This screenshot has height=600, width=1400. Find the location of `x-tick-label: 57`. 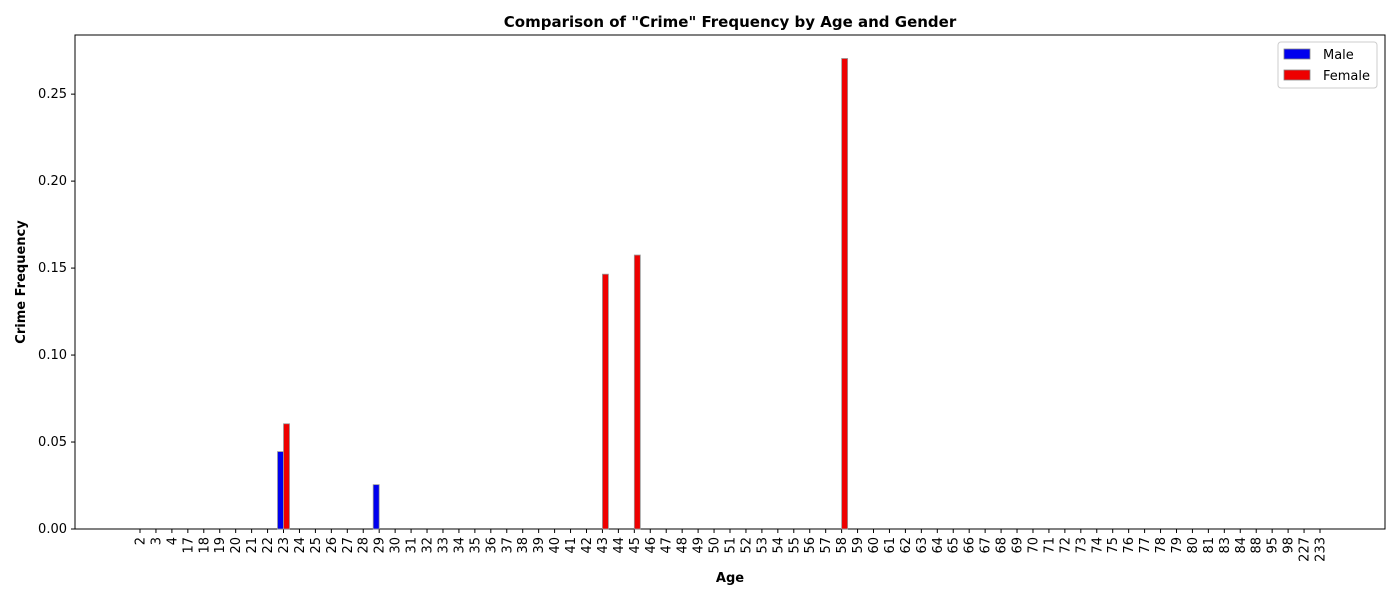

x-tick-label: 57 is located at coordinates (826, 545).